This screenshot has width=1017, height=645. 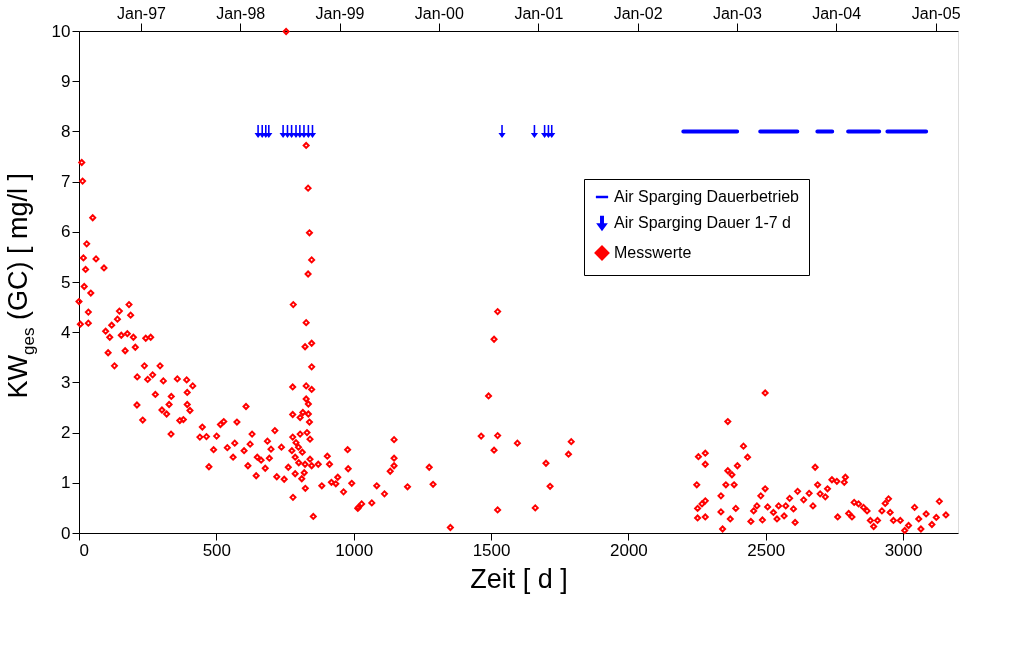 What do you see at coordinates (66, 282) in the screenshot?
I see `y-tick-label: 5` at bounding box center [66, 282].